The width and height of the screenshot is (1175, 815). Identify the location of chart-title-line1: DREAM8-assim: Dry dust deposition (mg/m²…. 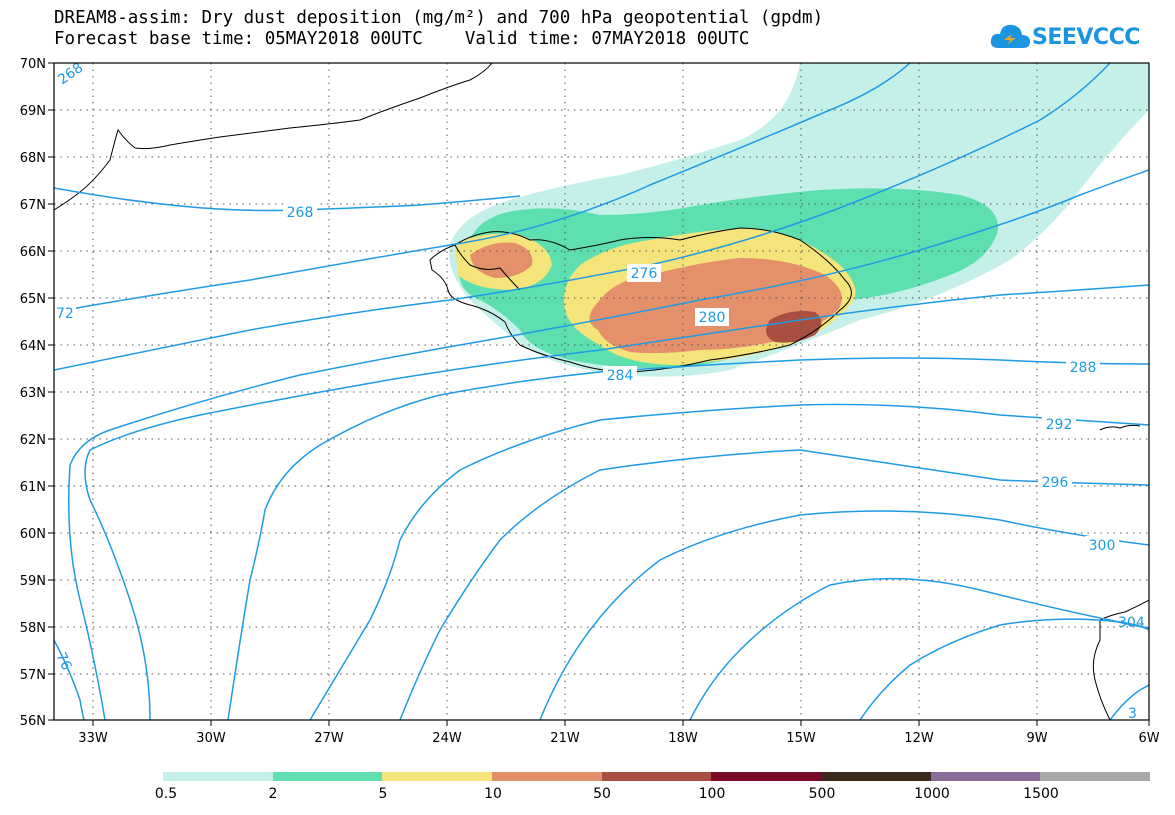
(439, 18).